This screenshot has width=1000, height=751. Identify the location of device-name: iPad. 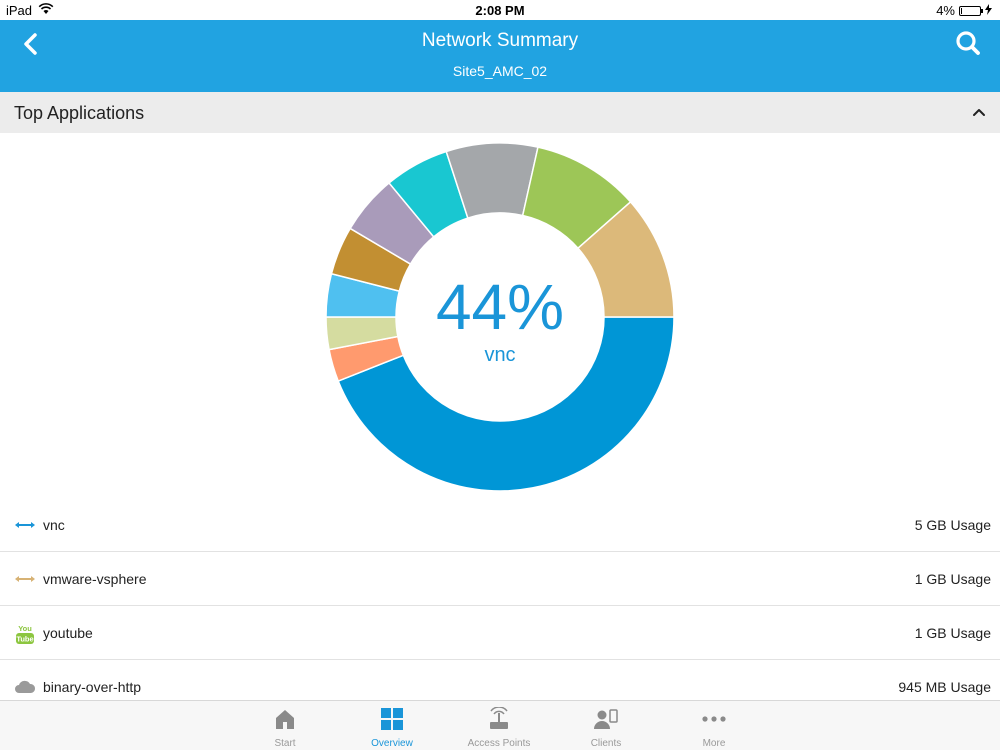
(19, 10).